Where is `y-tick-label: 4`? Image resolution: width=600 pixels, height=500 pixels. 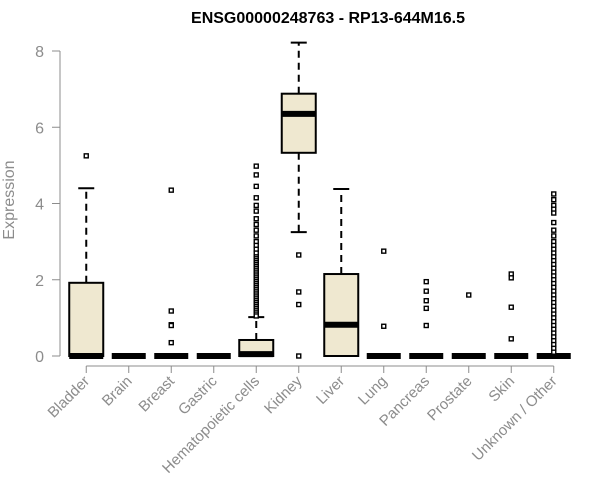
y-tick-label: 4 is located at coordinates (39, 205).